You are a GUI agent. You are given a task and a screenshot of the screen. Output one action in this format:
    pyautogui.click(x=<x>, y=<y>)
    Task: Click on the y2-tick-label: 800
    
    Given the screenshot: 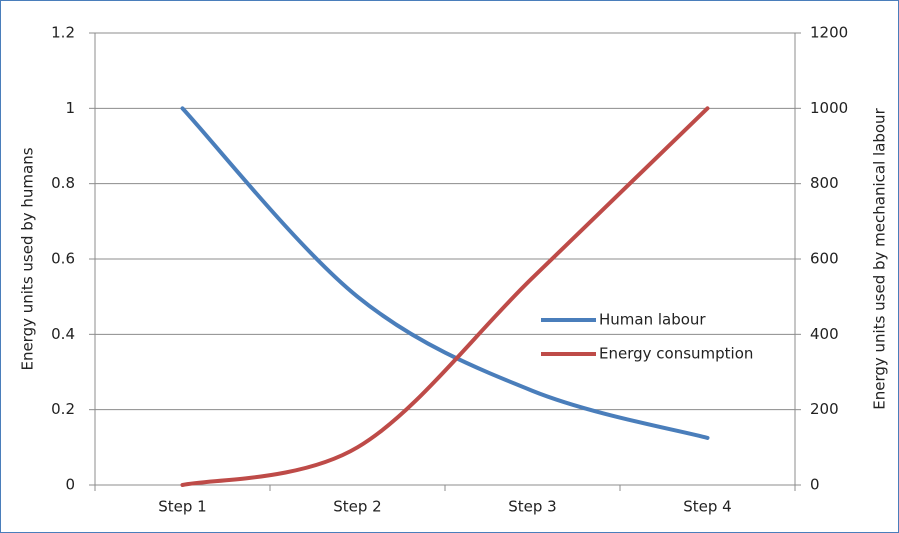 What is the action you would take?
    pyautogui.click(x=824, y=183)
    